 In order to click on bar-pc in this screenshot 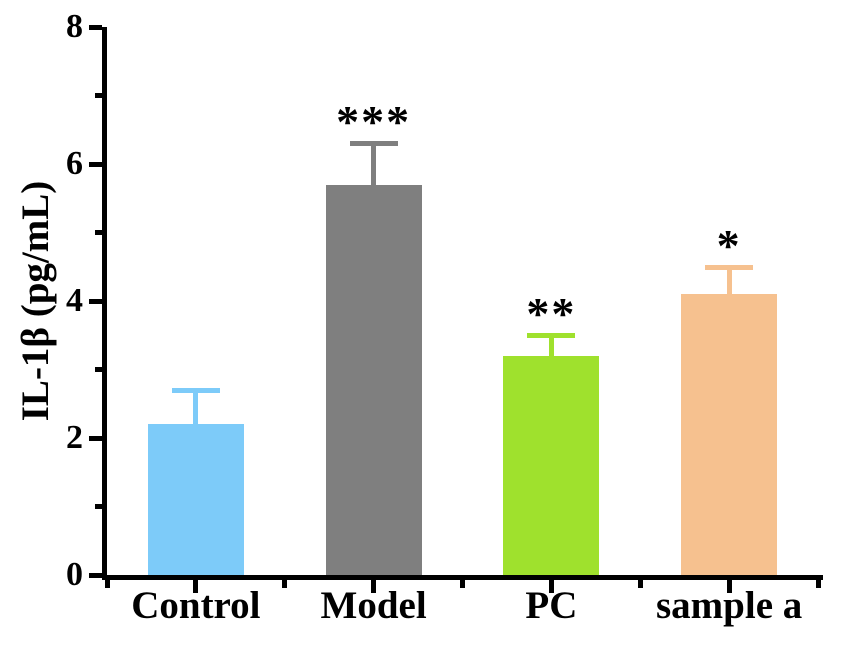, I will do `click(551, 465)`.